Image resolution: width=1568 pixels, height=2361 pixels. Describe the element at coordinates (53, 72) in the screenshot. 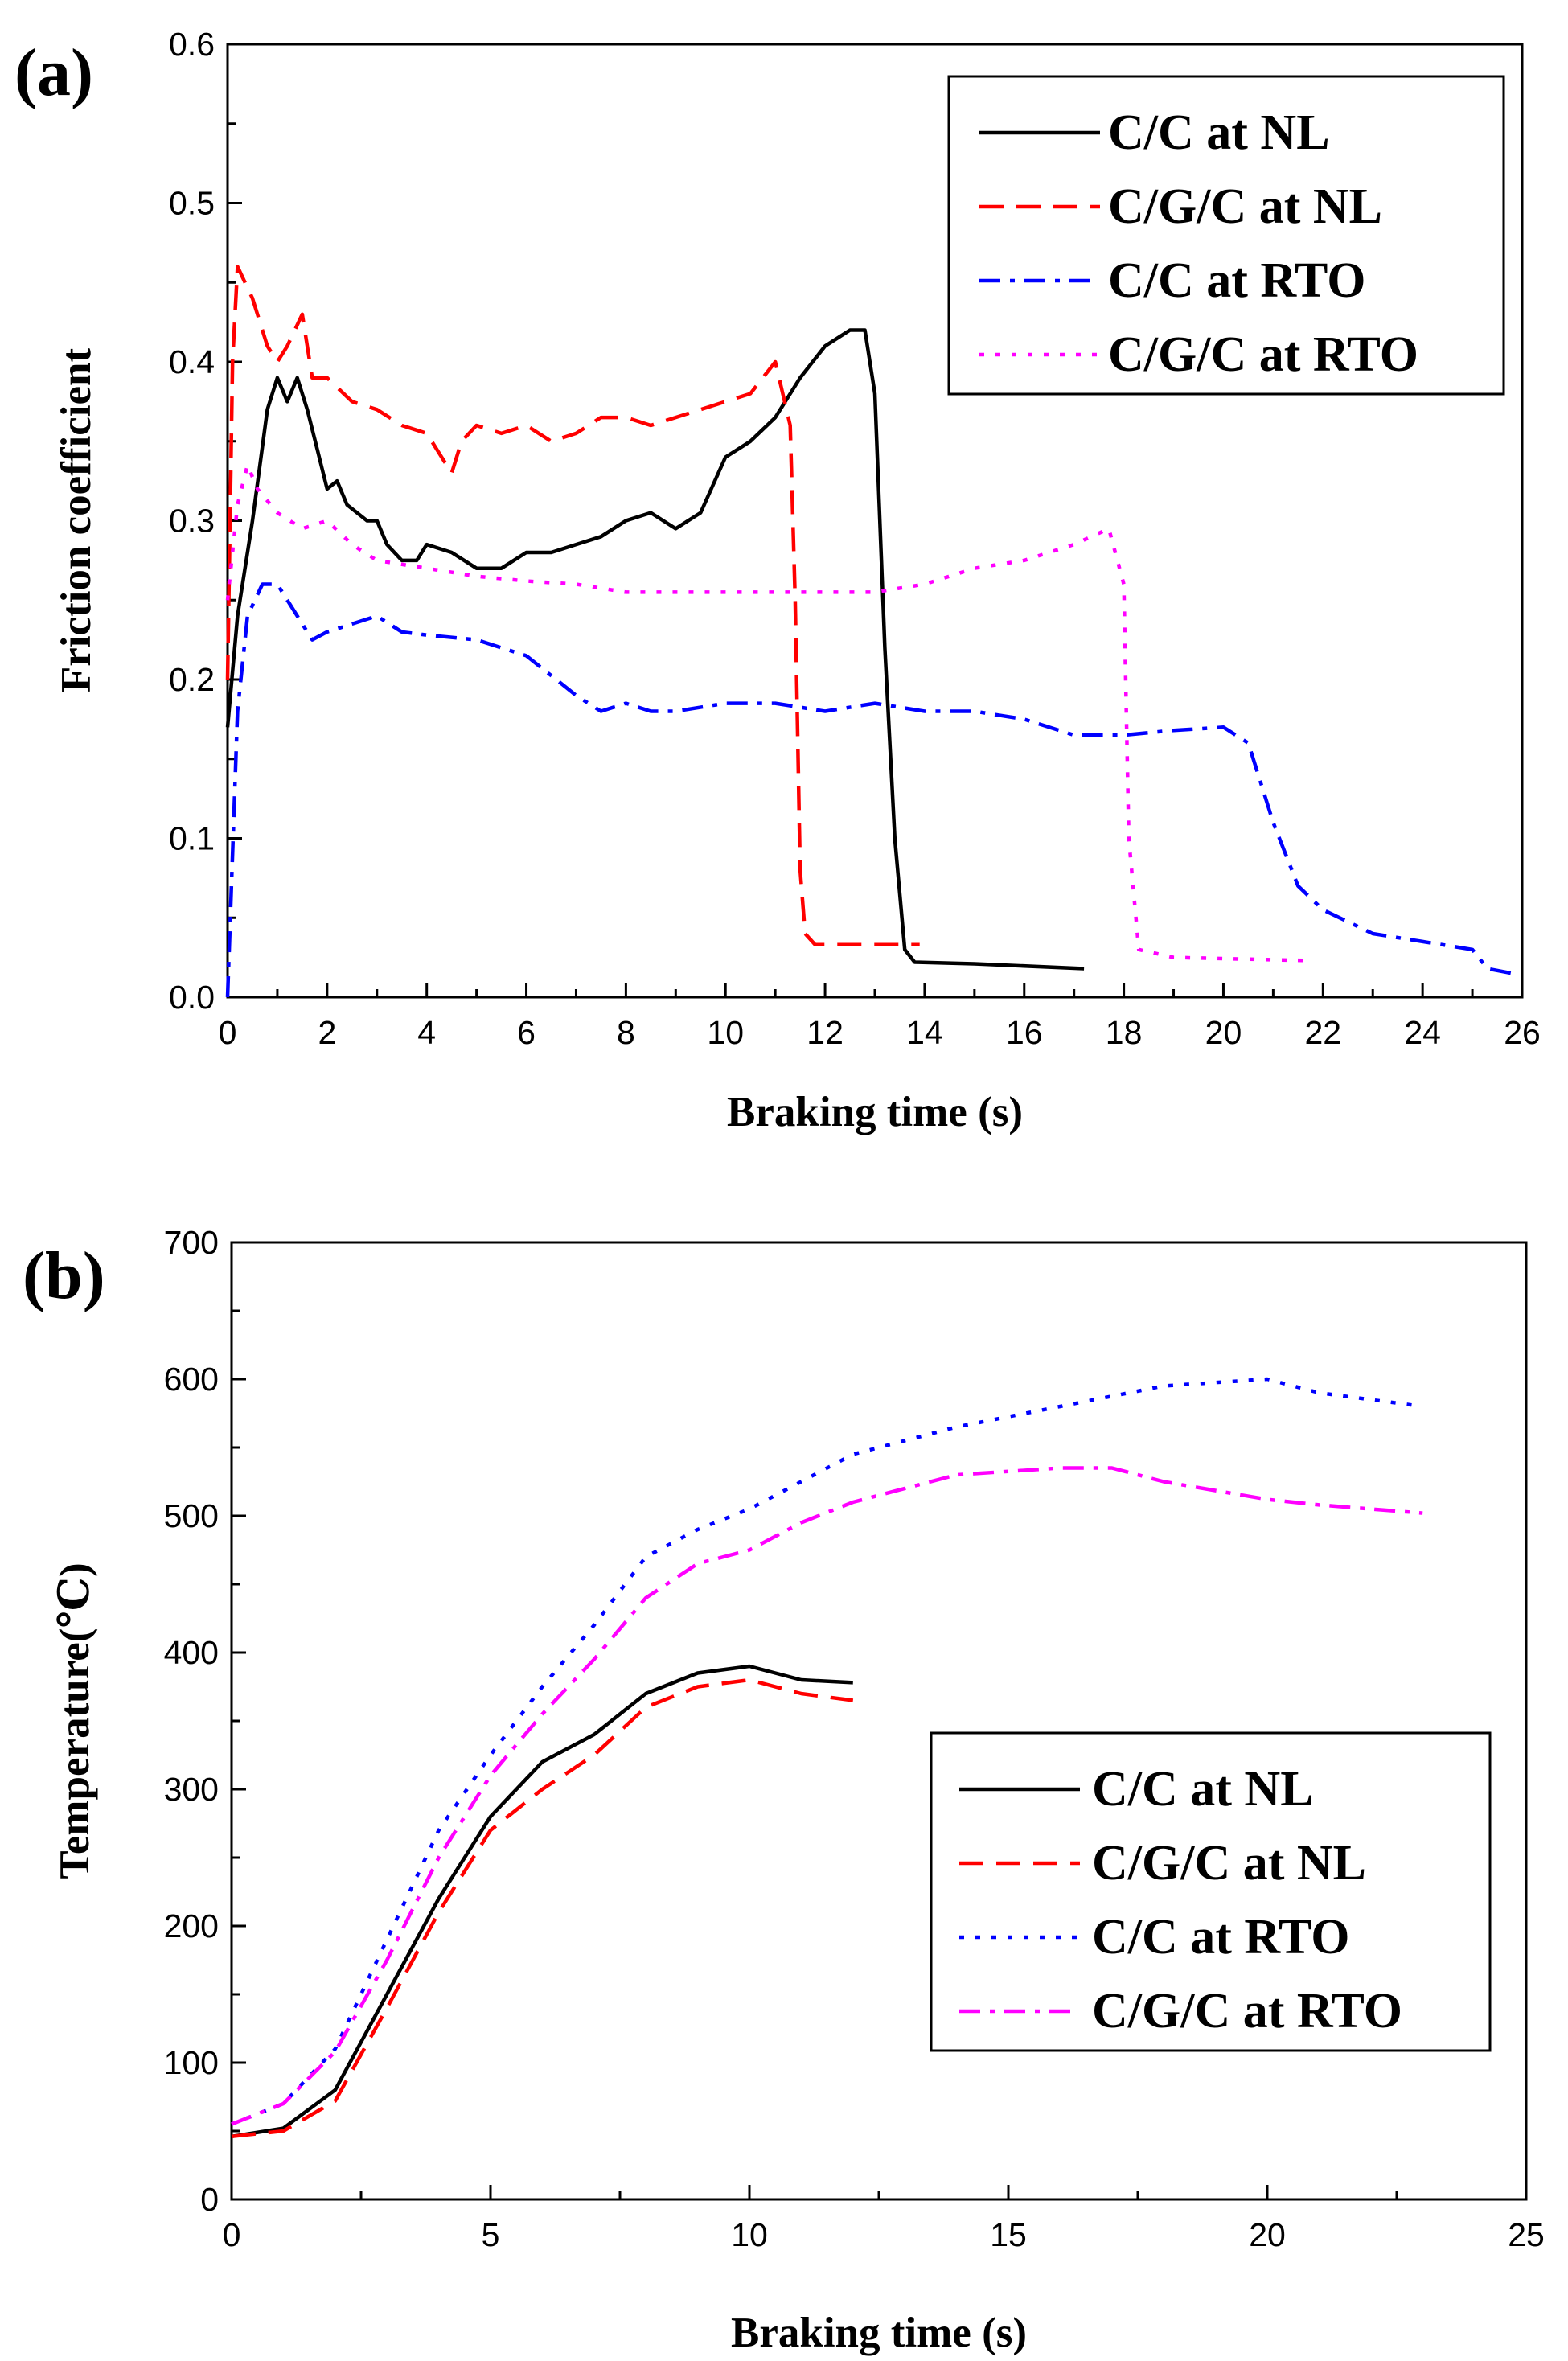

I see `panel-label: (a)` at that location.